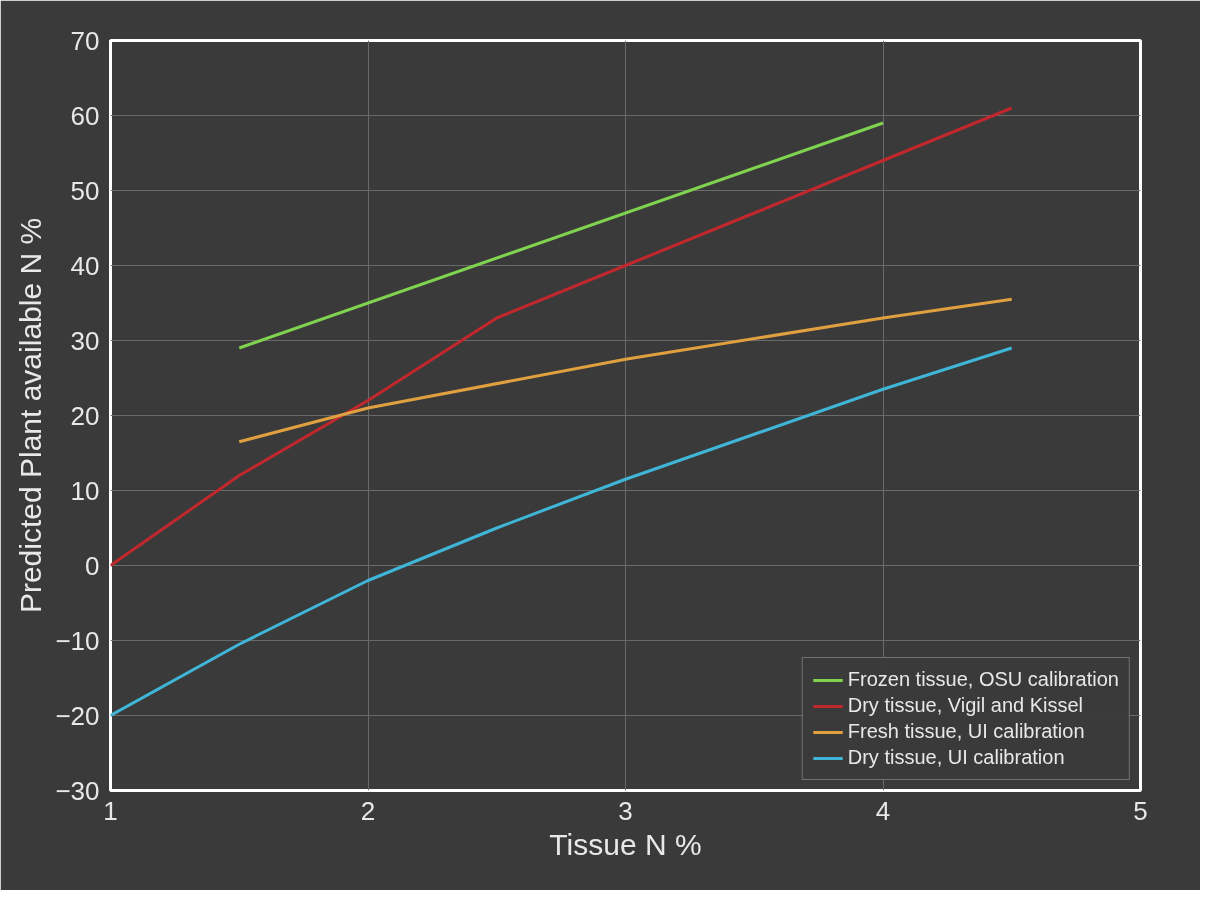 The width and height of the screenshot is (1227, 915). I want to click on legend-label: Fresh tissue, UI calibration, so click(966, 731).